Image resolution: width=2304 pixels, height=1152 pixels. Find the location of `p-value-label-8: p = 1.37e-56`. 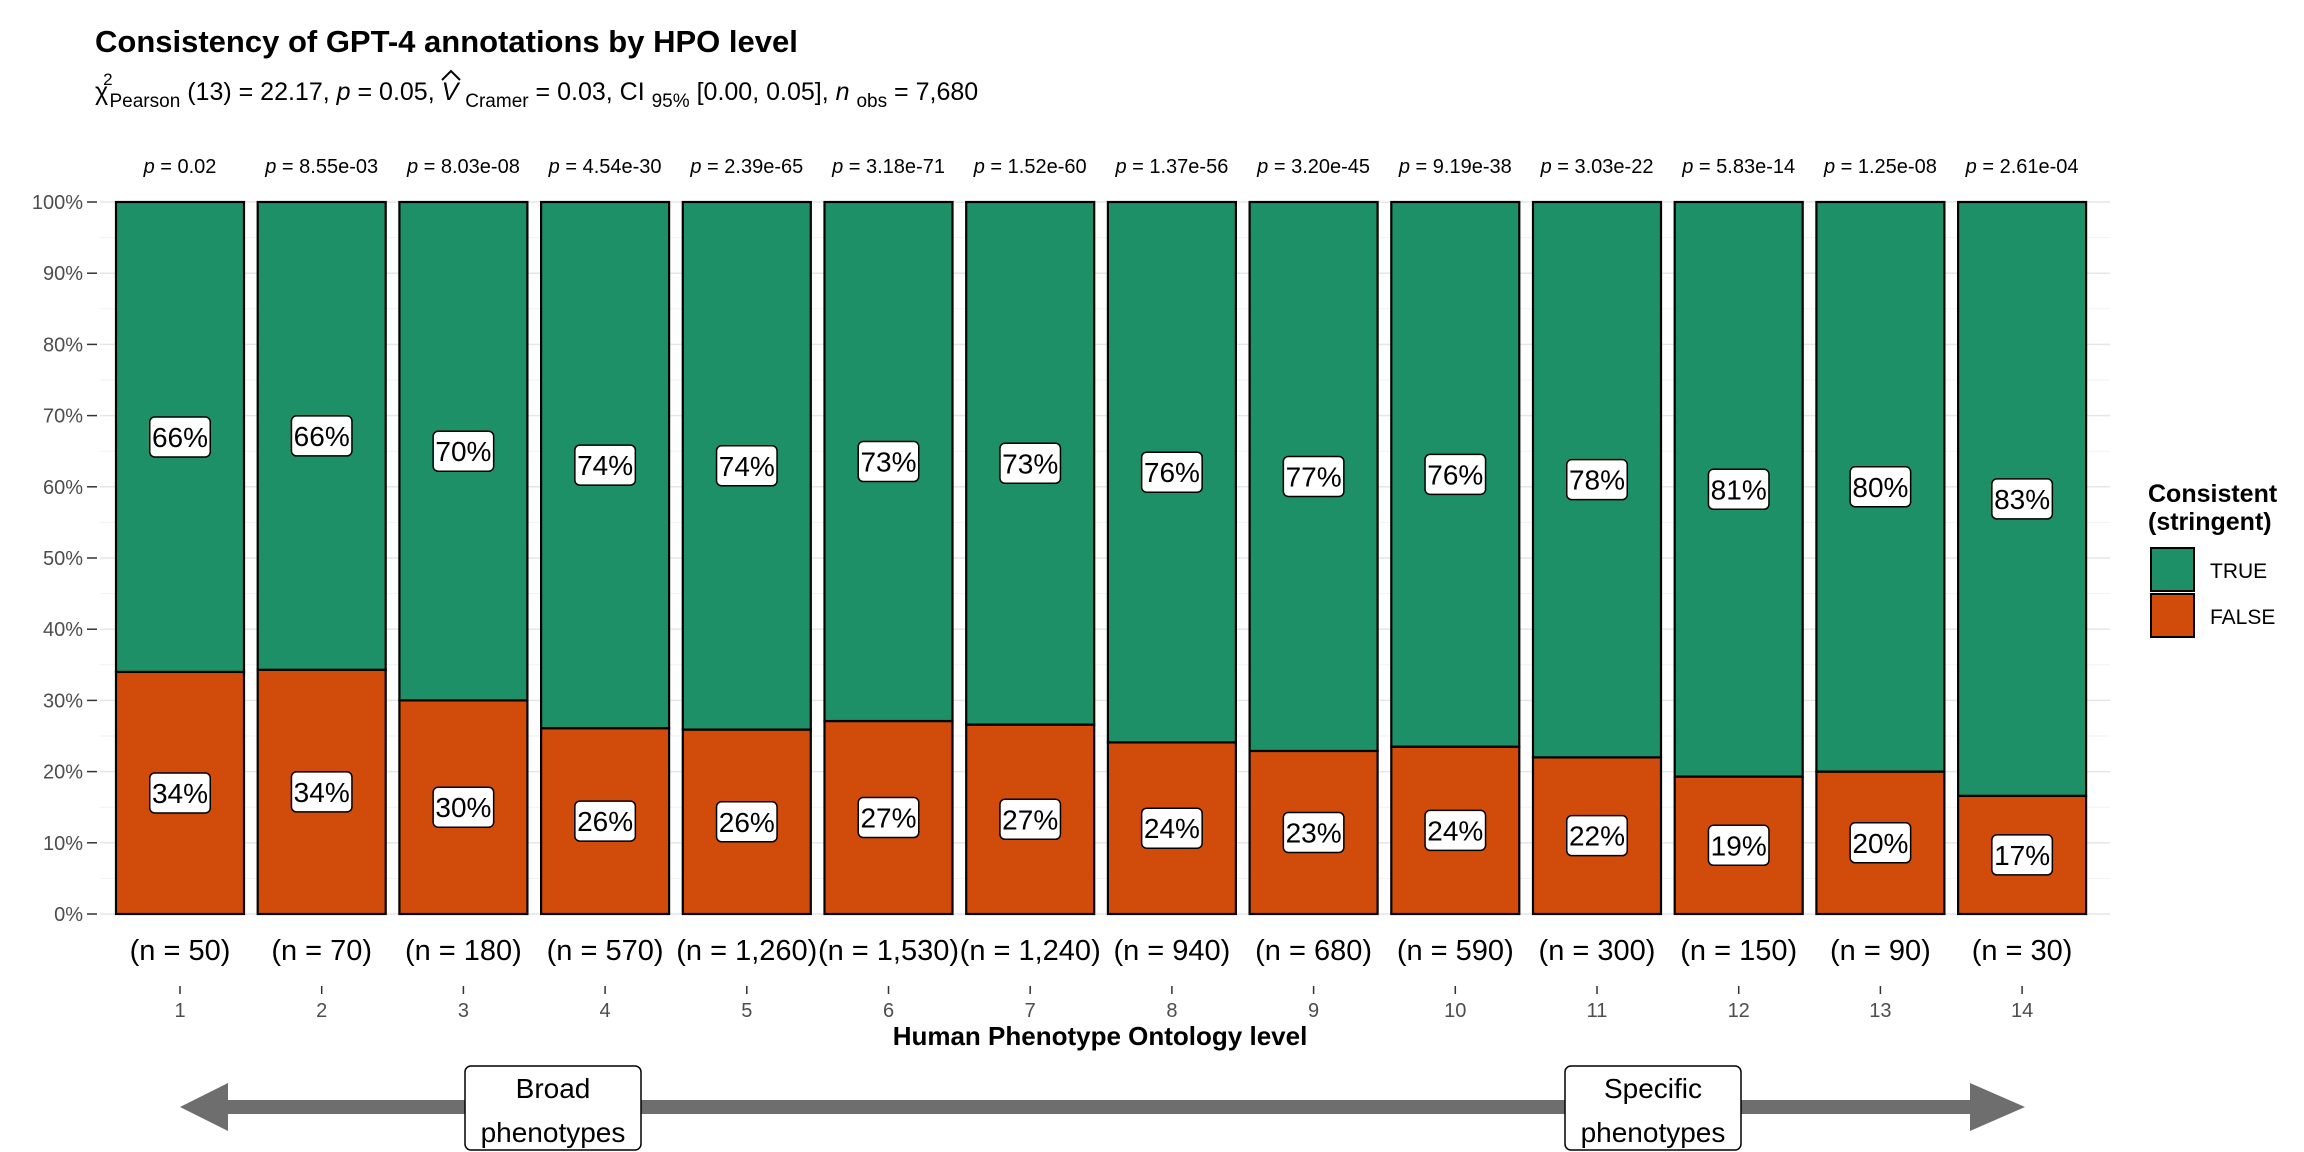

p-value-label-8: p = 1.37e-56 is located at coordinates (1171, 167).